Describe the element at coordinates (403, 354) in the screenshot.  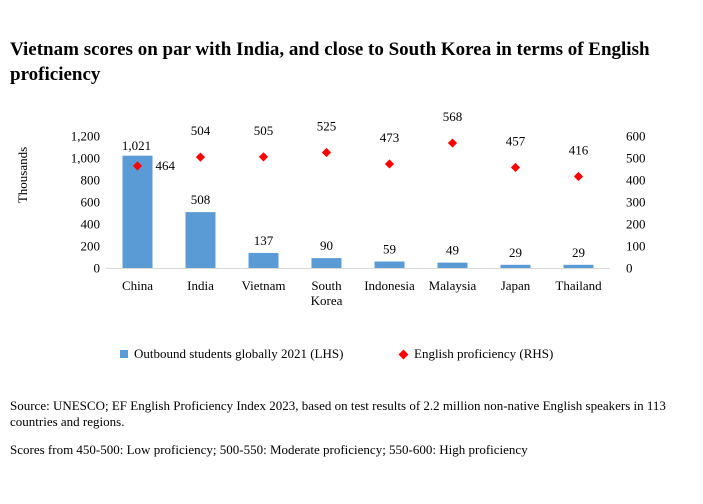
I see `legend-diamond-swatch` at that location.